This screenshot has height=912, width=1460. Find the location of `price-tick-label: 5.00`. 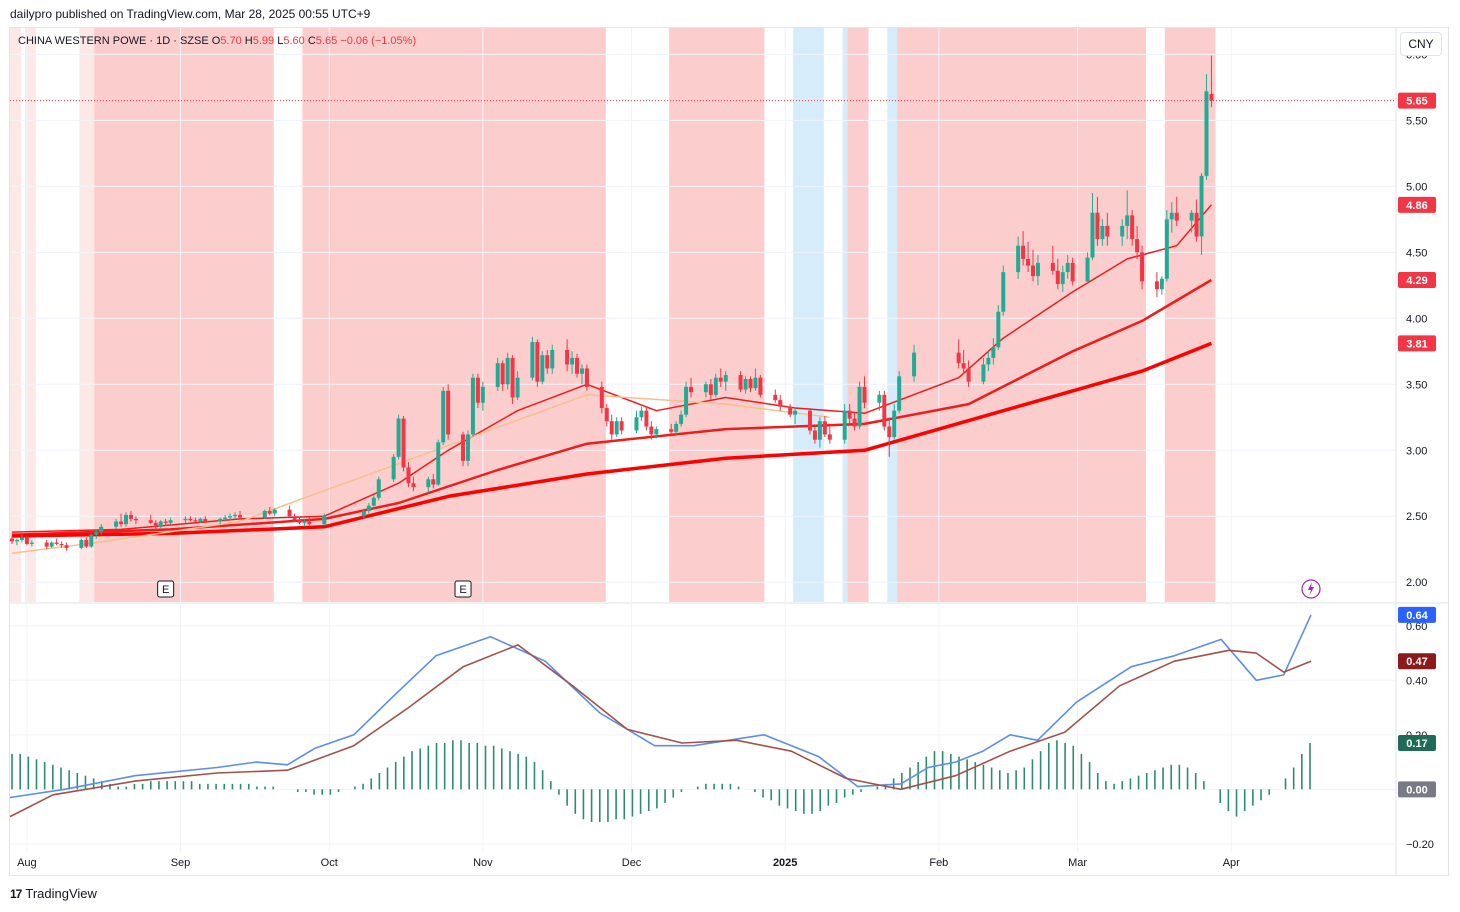

price-tick-label: 5.00 is located at coordinates (1416, 187).